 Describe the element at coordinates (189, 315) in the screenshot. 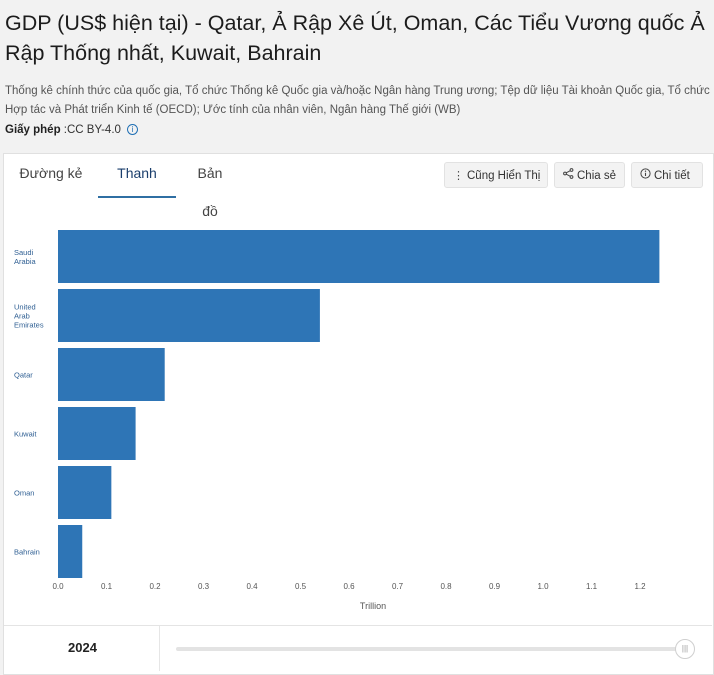

I see `bar-united-arab-emirates` at that location.